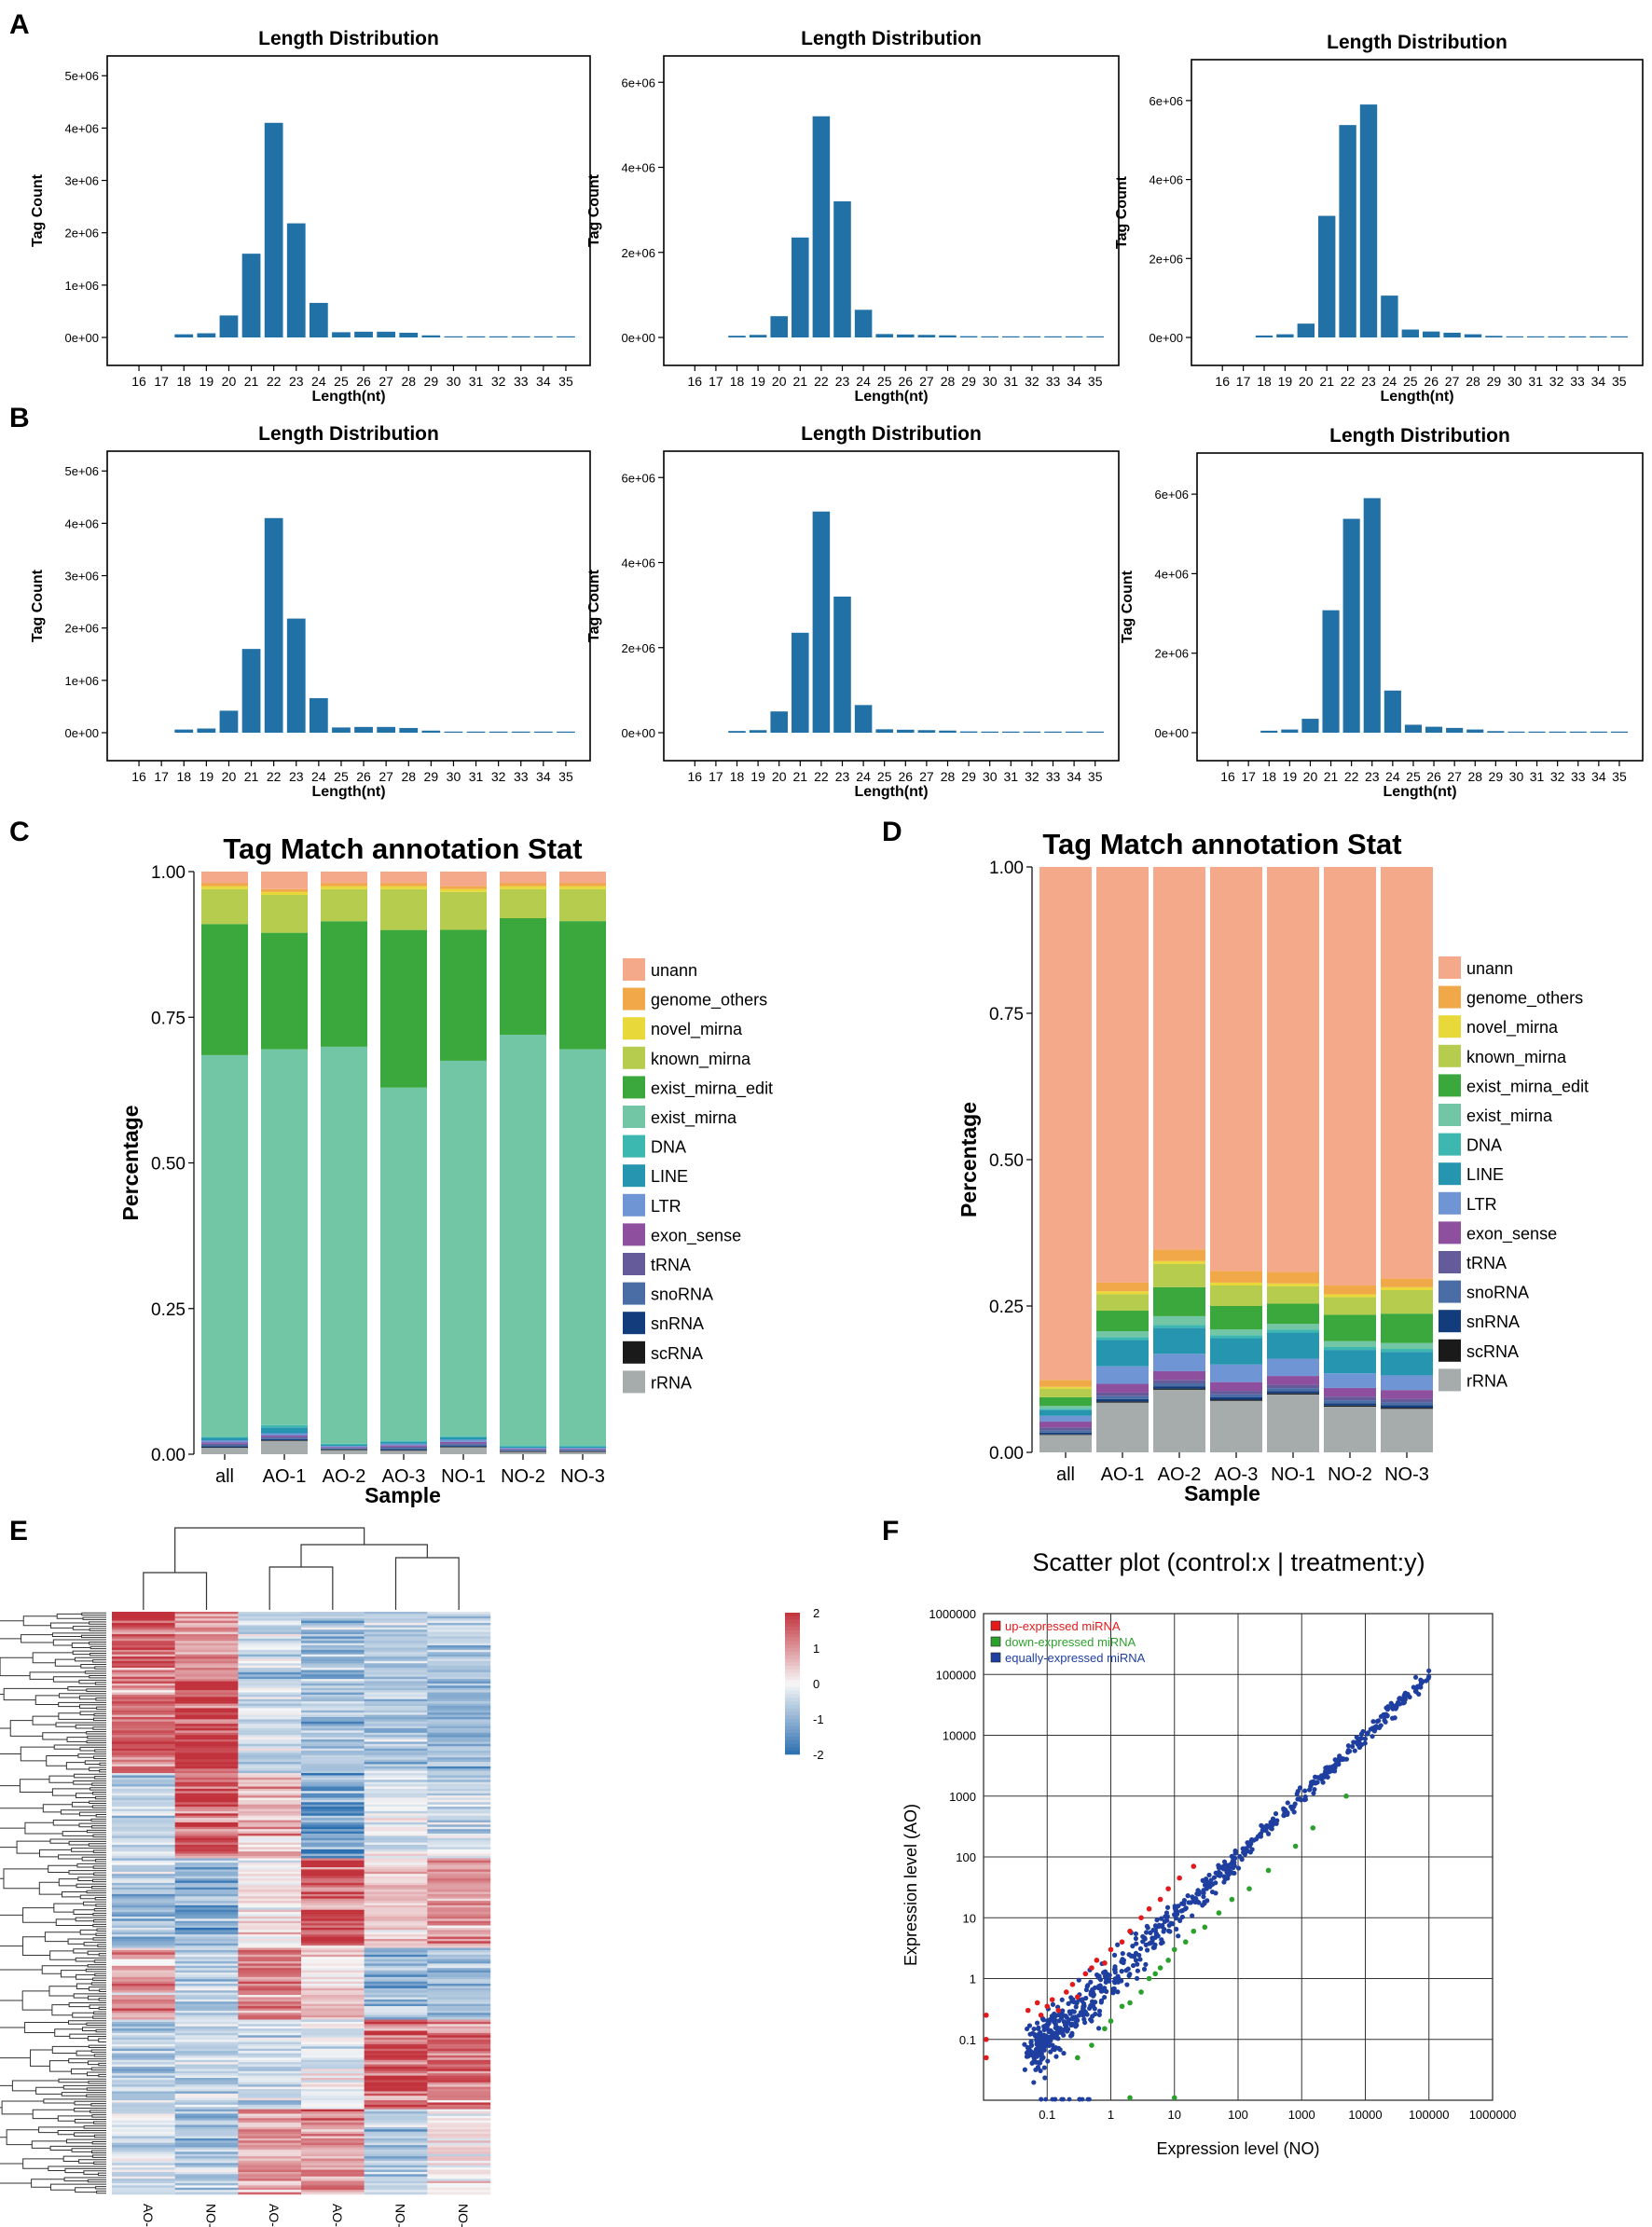 The width and height of the screenshot is (1652, 2227). What do you see at coordinates (20, 418) in the screenshot?
I see `panel-label-b: B` at bounding box center [20, 418].